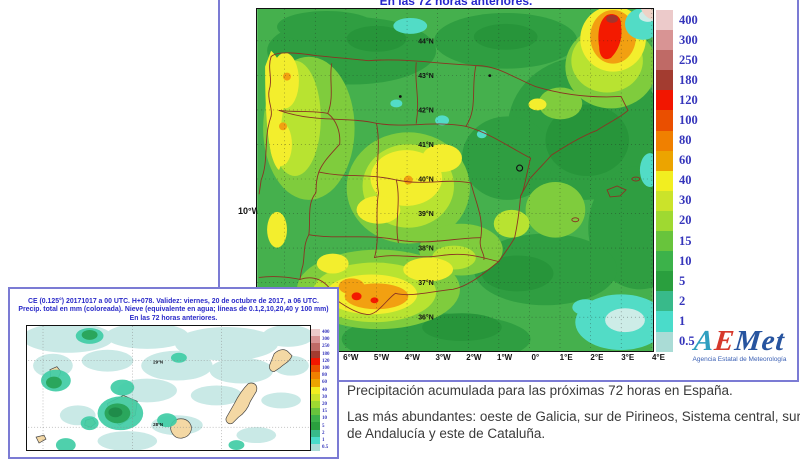 The height and width of the screenshot is (459, 800). What do you see at coordinates (628, 357) in the screenshot?
I see `lon-label: 3°E` at bounding box center [628, 357].